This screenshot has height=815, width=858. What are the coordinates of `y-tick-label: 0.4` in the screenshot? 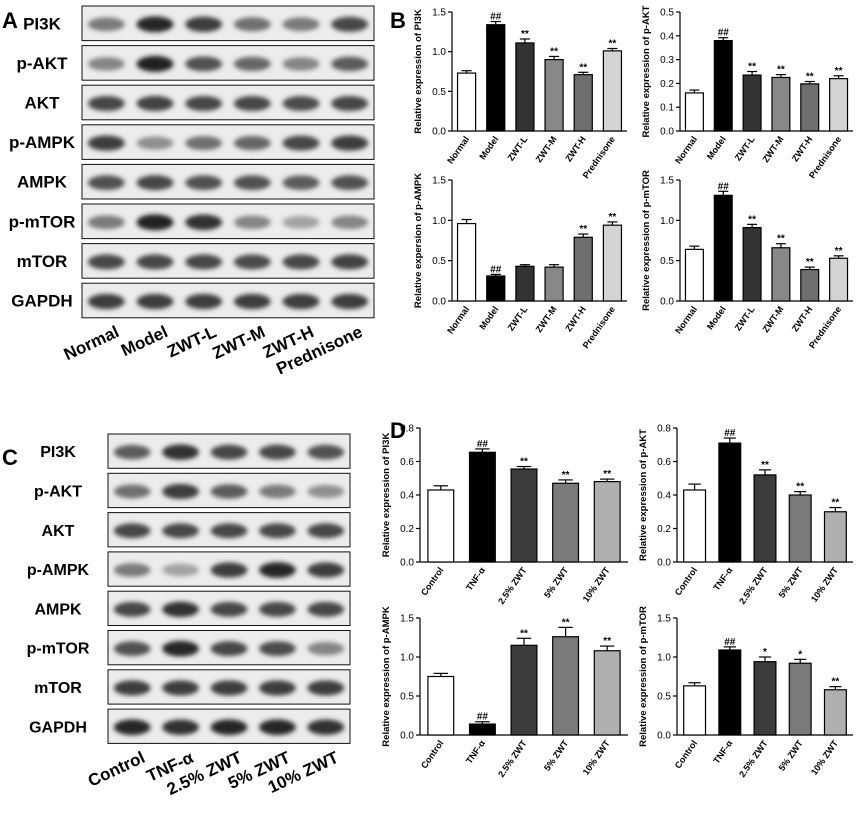 It's located at (664, 496).